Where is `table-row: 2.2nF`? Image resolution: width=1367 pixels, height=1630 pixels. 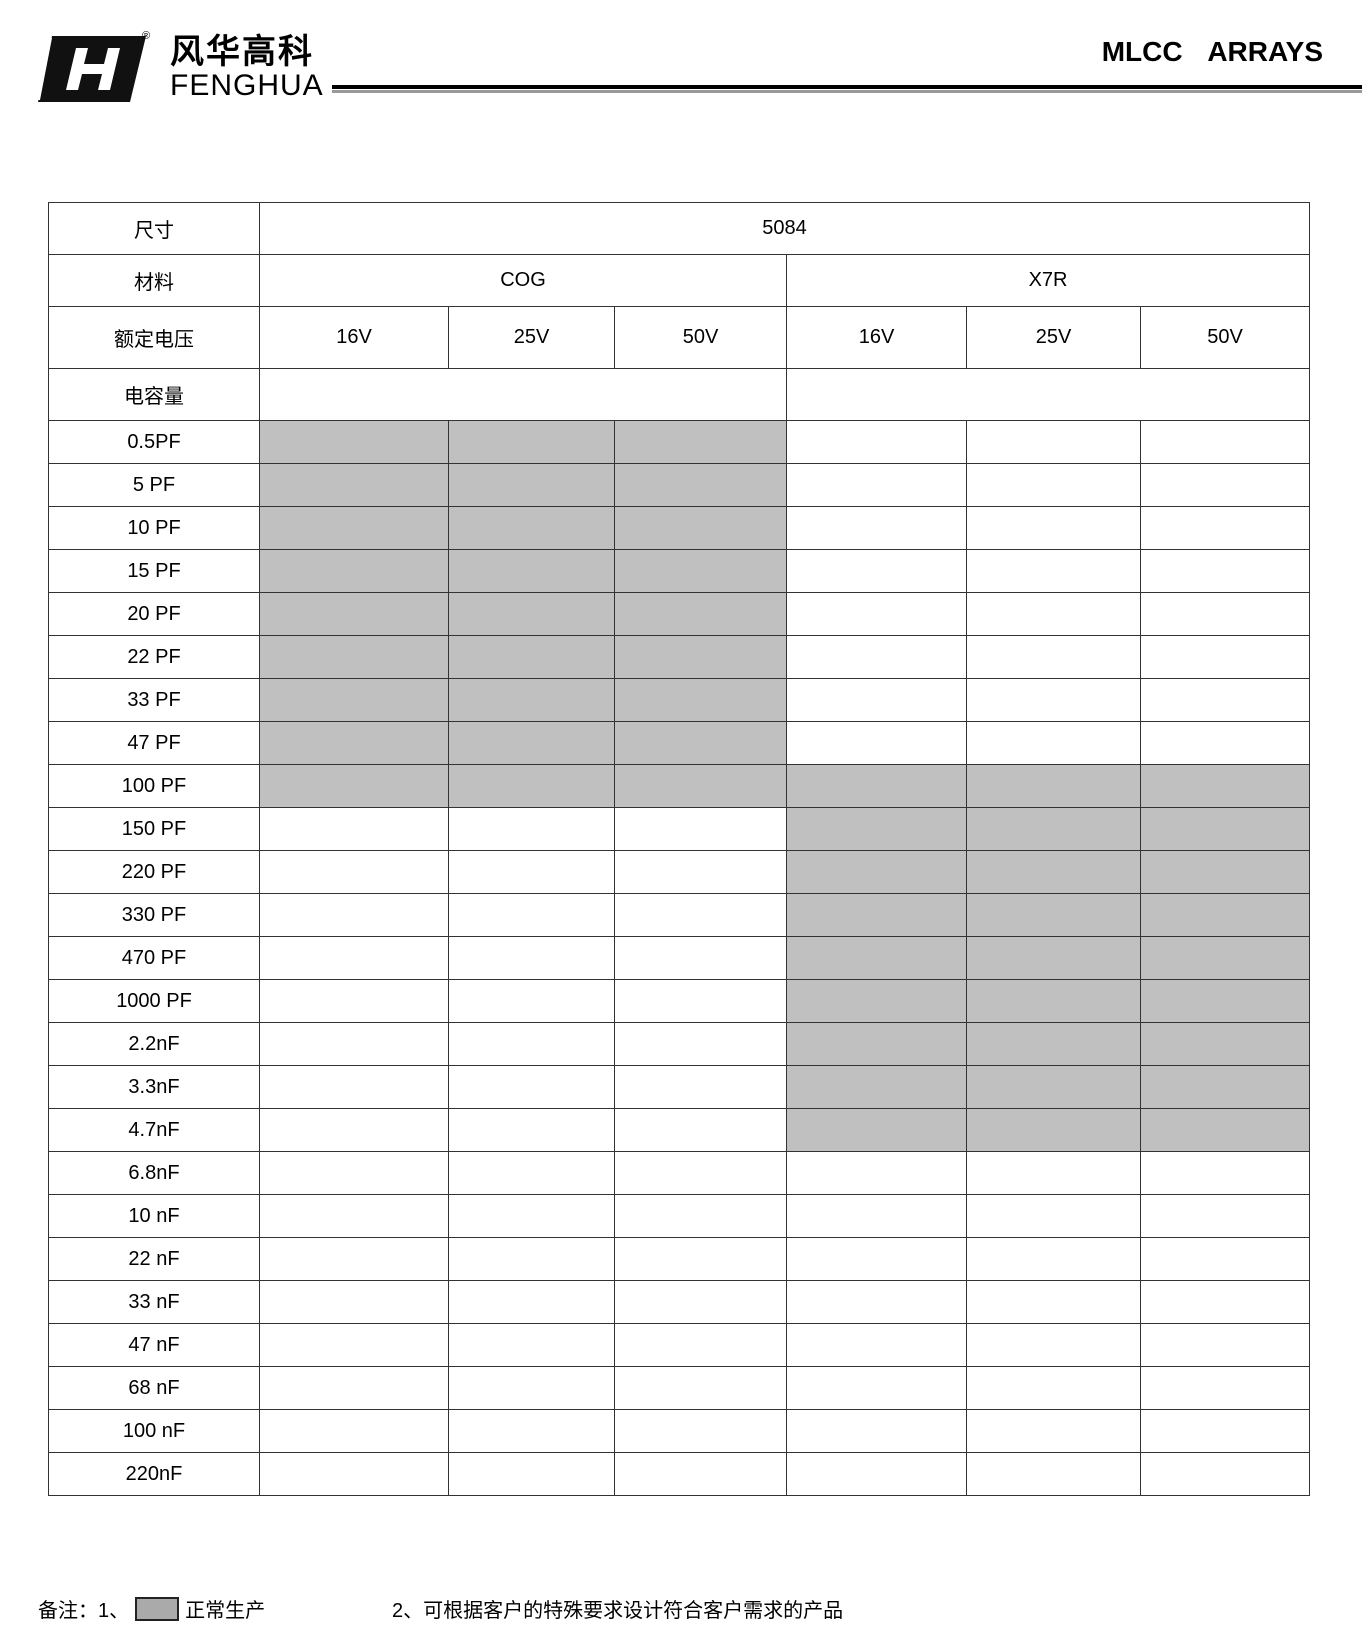
table-row: 2.2nF is located at coordinates (679, 1044).